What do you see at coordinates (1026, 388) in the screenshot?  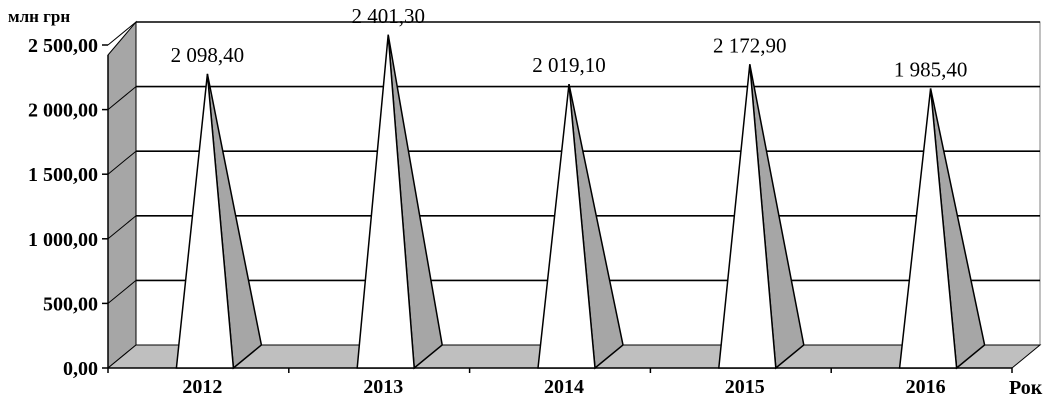 I see `x-axis-label: Рок` at bounding box center [1026, 388].